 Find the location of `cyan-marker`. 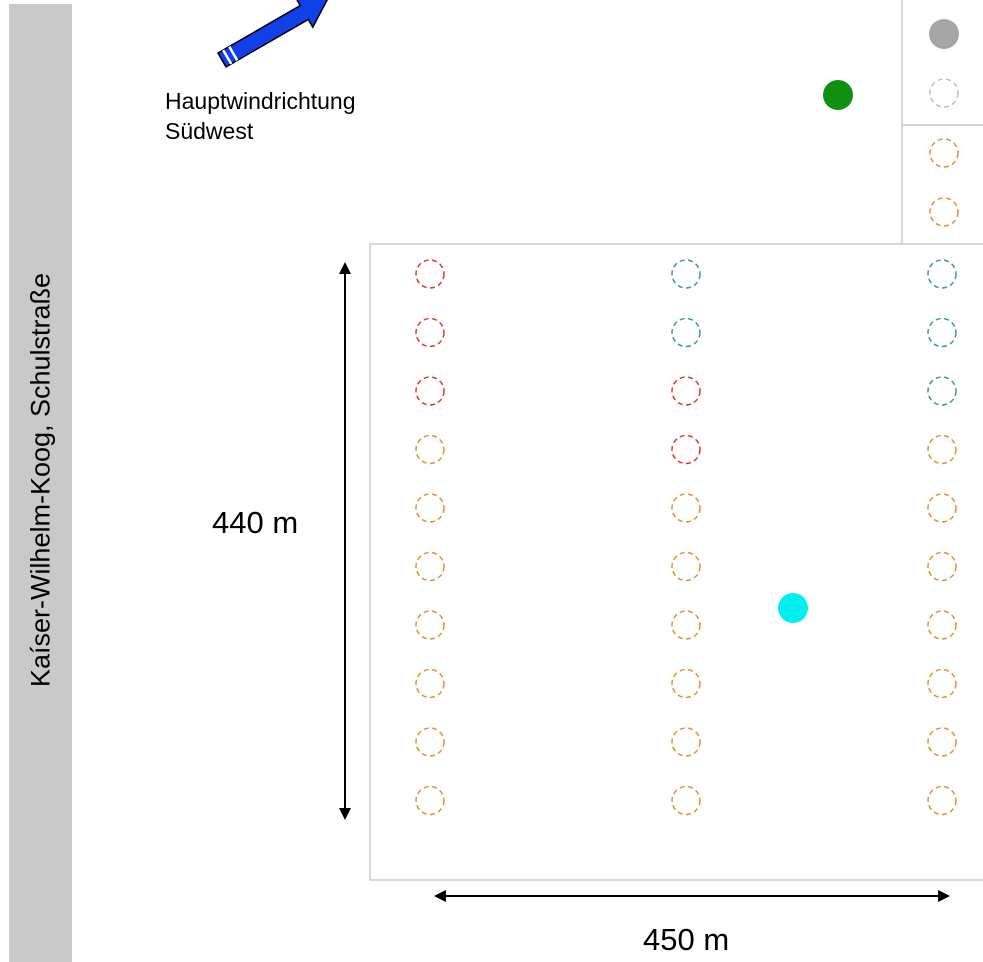

cyan-marker is located at coordinates (793, 608).